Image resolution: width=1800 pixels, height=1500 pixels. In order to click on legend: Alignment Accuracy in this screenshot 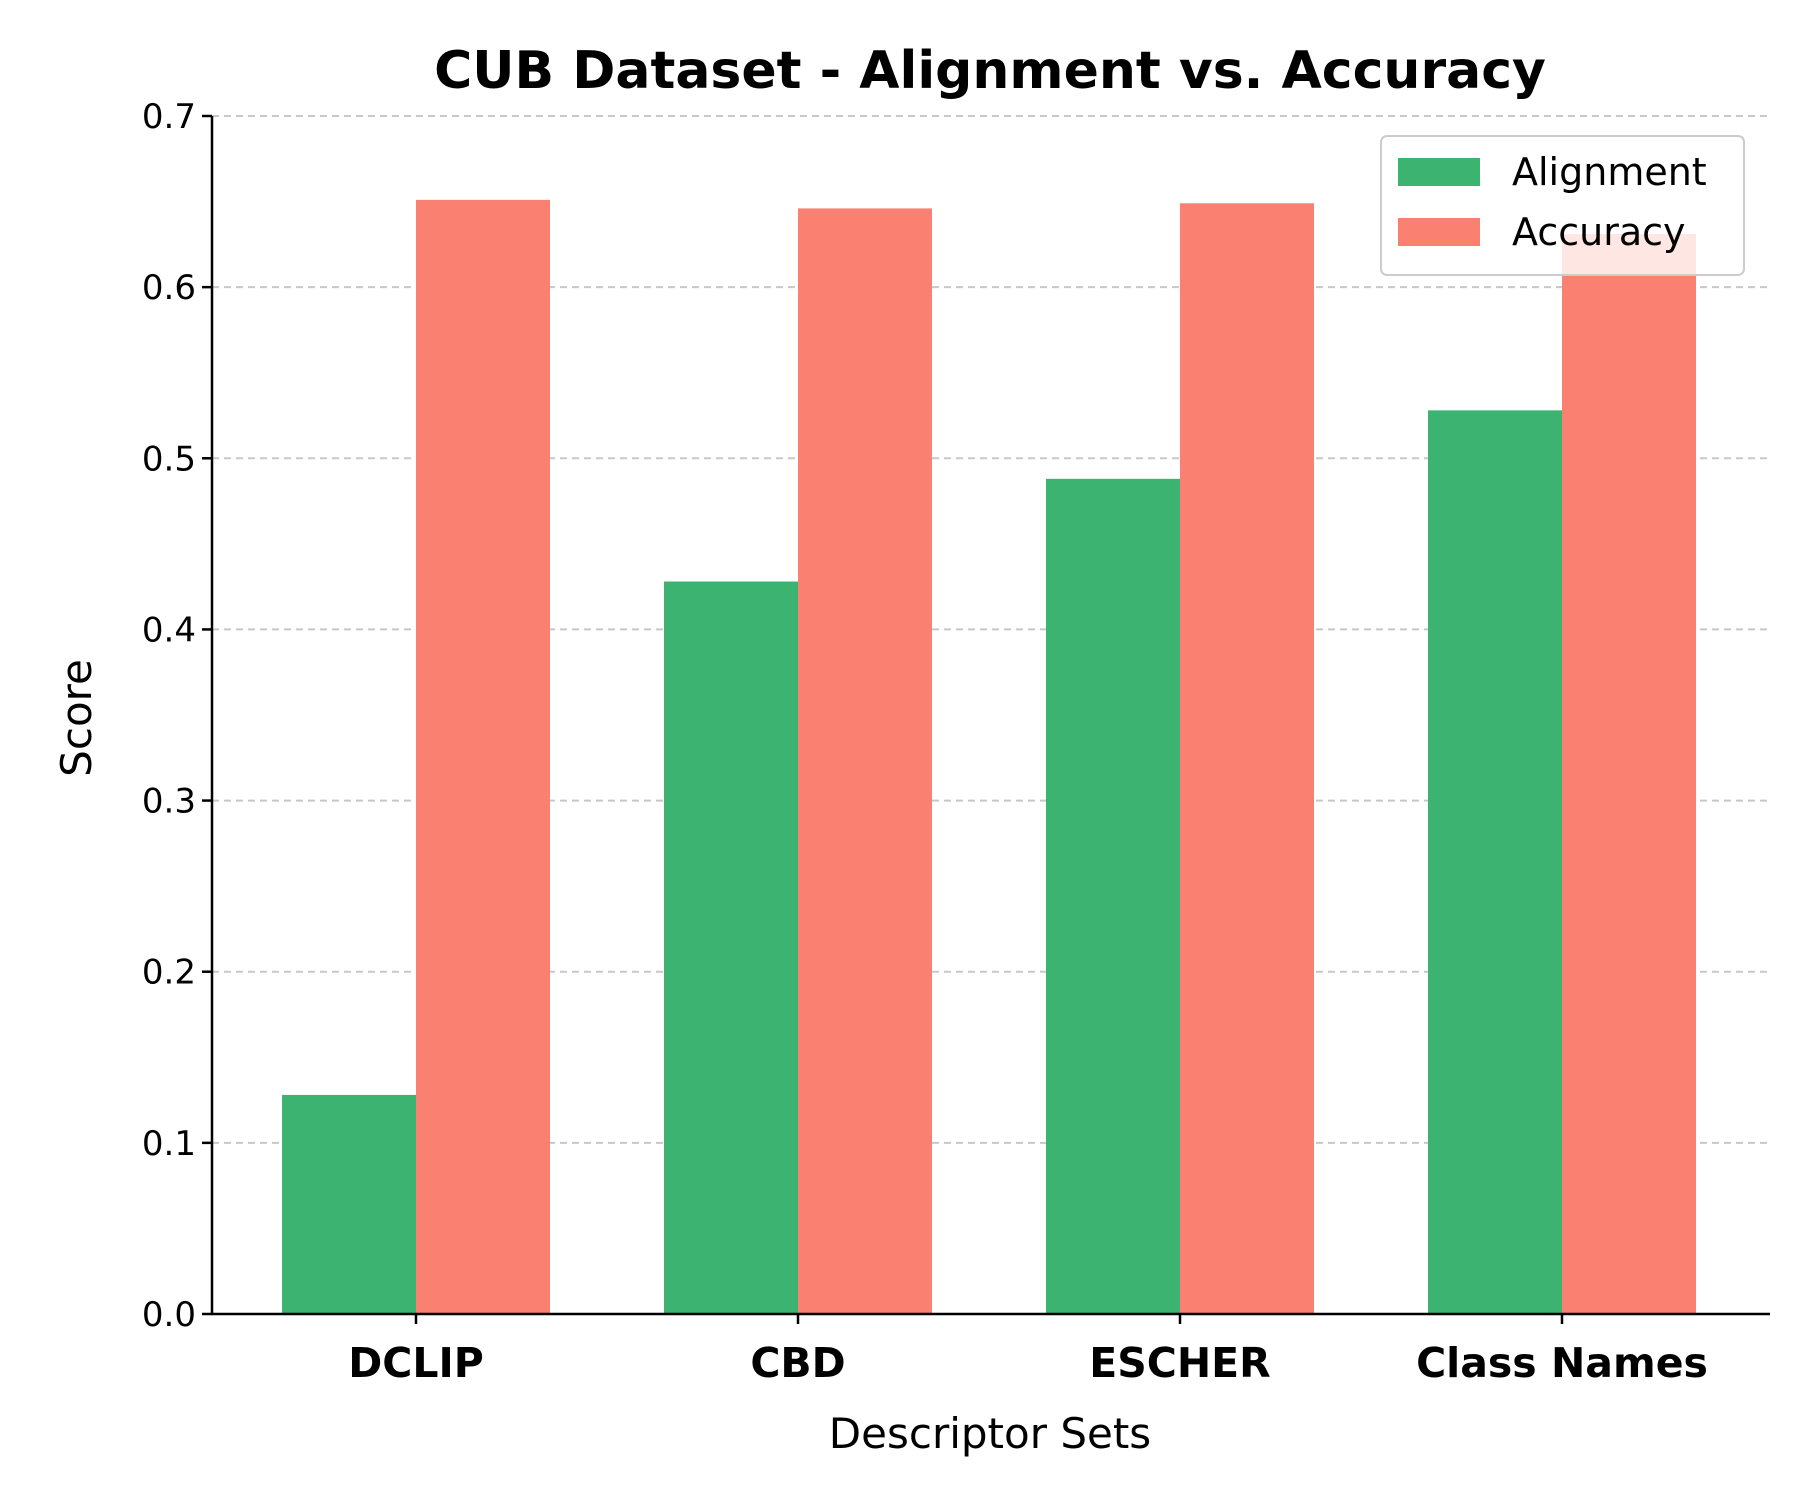, I will do `click(1562, 205)`.